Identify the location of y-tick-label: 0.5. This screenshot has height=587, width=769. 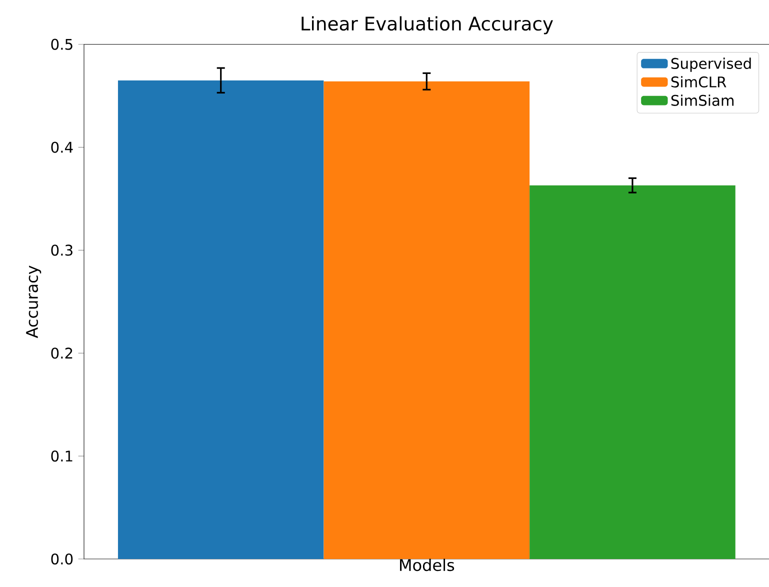
(61, 44).